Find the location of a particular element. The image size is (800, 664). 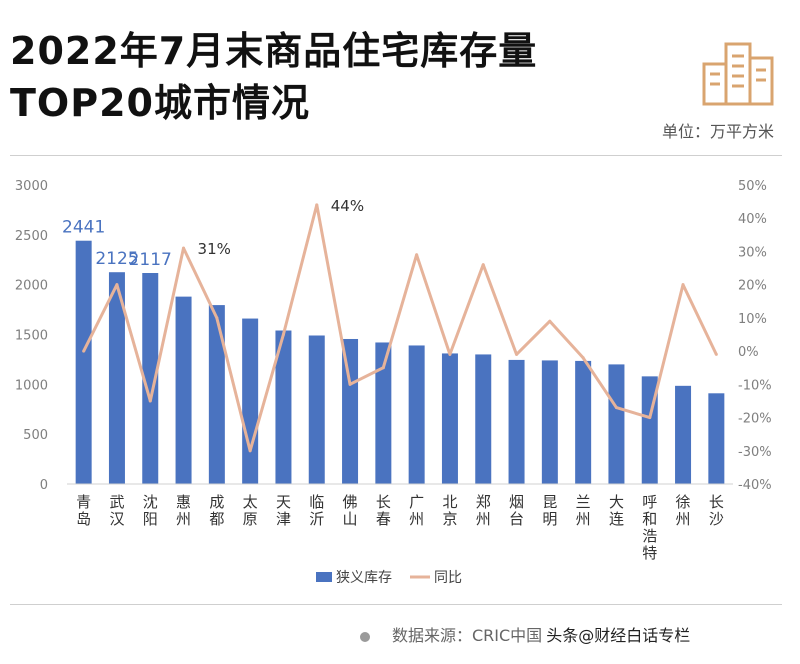

chart-title-line1: 2022年7月末商品住宅库存量 is located at coordinates (274, 51).